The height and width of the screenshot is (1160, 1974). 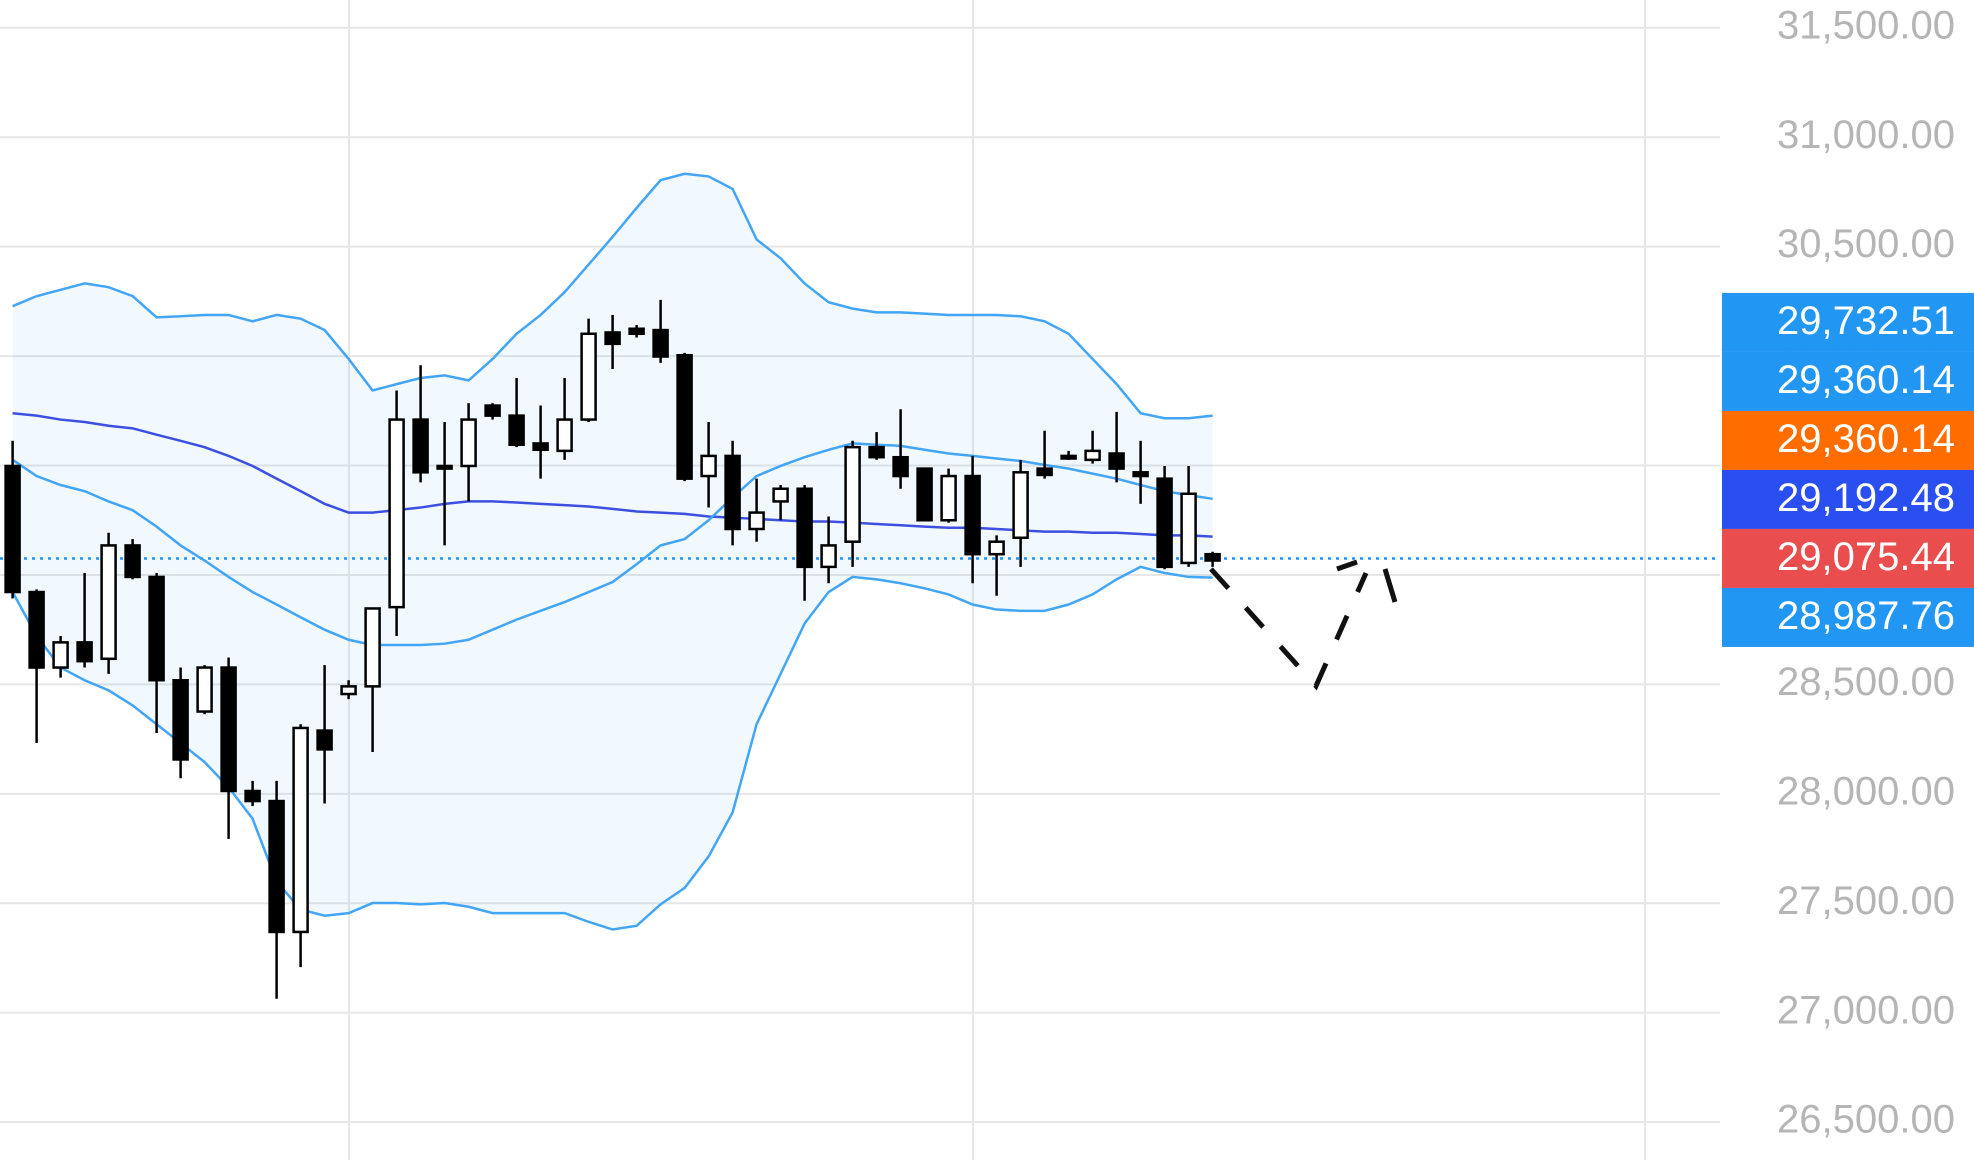 I want to click on y-tick-label: 31,500.00, so click(x=1866, y=25).